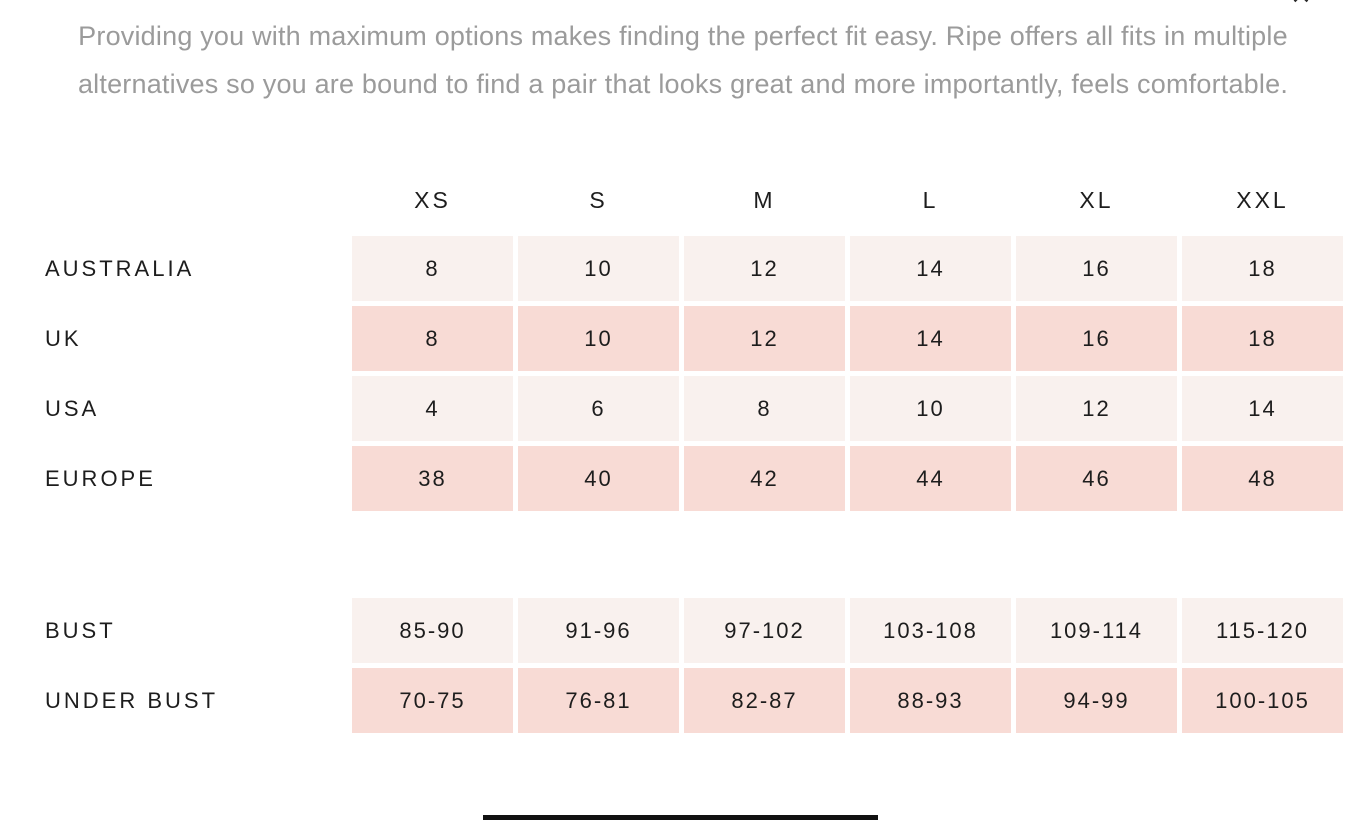  Describe the element at coordinates (80, 630) in the screenshot. I see `row-label-bust: BUST` at that location.